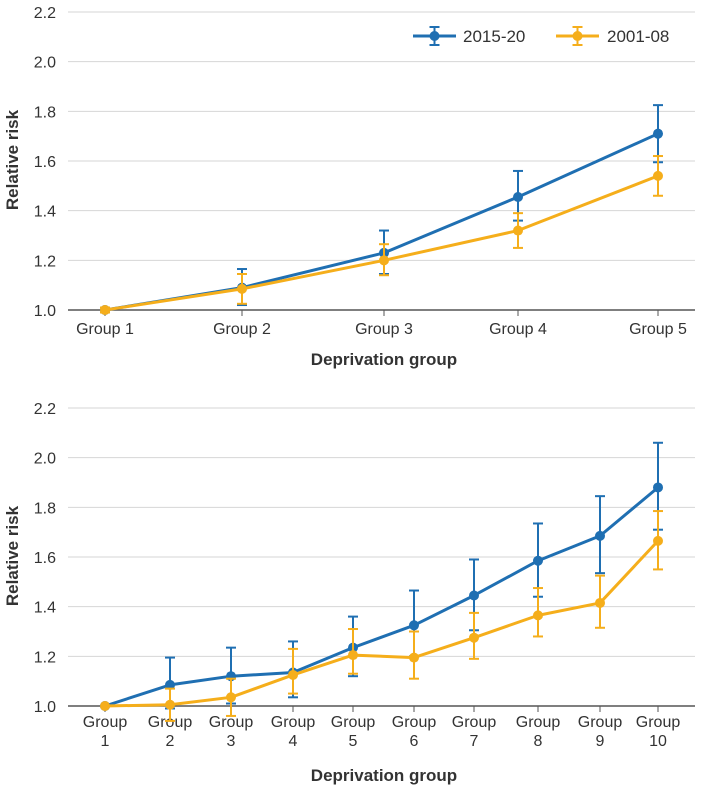  What do you see at coordinates (541, 36) in the screenshot?
I see `legend: 2015-20 2001-08` at bounding box center [541, 36].